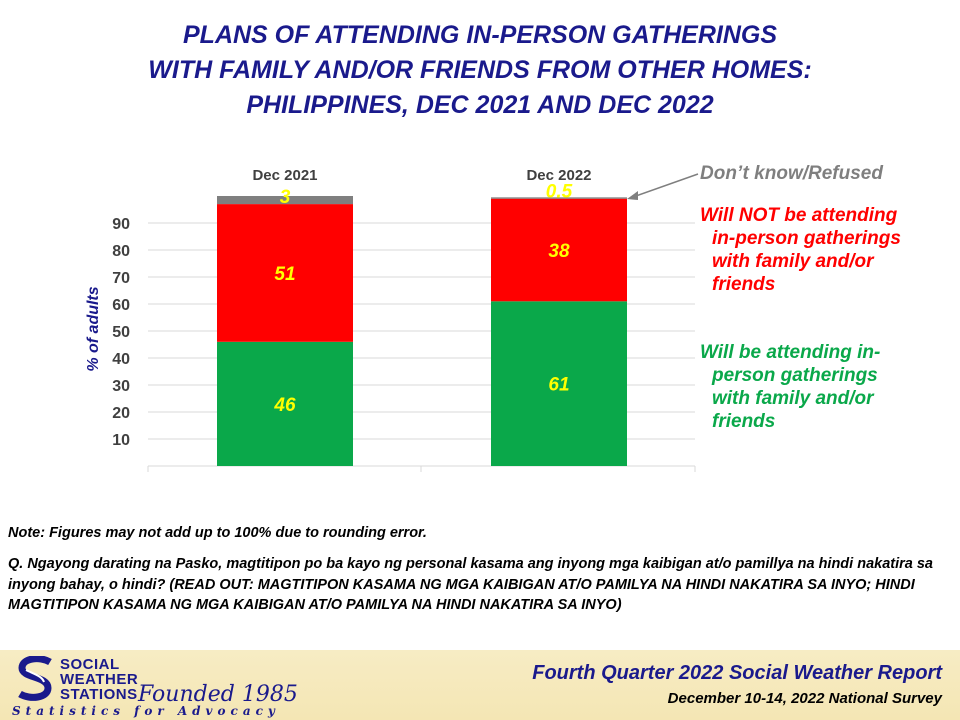 This screenshot has width=960, height=720. What do you see at coordinates (121, 278) in the screenshot?
I see `y-tick-label: 70` at bounding box center [121, 278].